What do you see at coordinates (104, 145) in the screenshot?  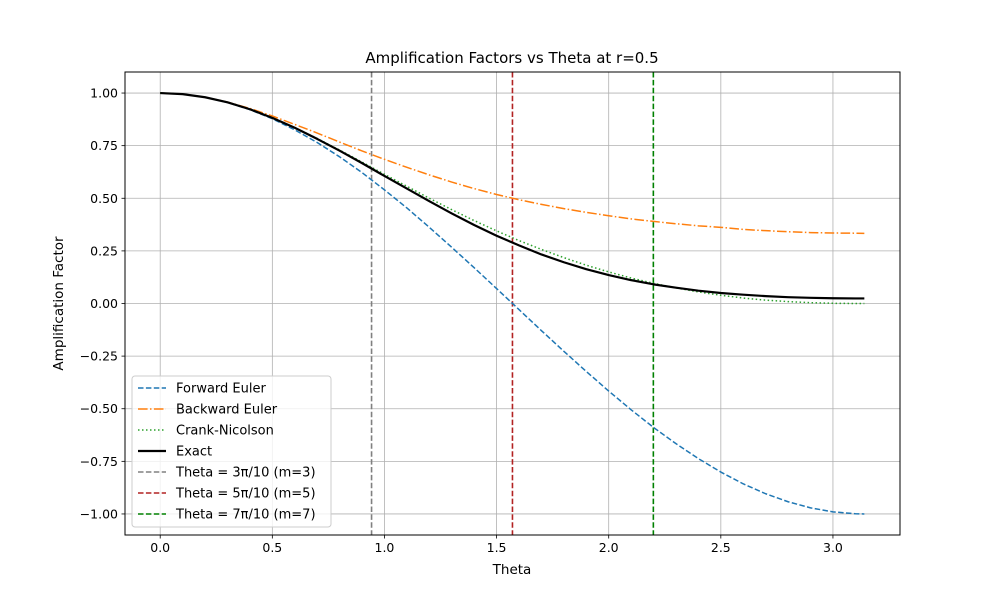 I see `y-tick-label: 0.75` at bounding box center [104, 145].